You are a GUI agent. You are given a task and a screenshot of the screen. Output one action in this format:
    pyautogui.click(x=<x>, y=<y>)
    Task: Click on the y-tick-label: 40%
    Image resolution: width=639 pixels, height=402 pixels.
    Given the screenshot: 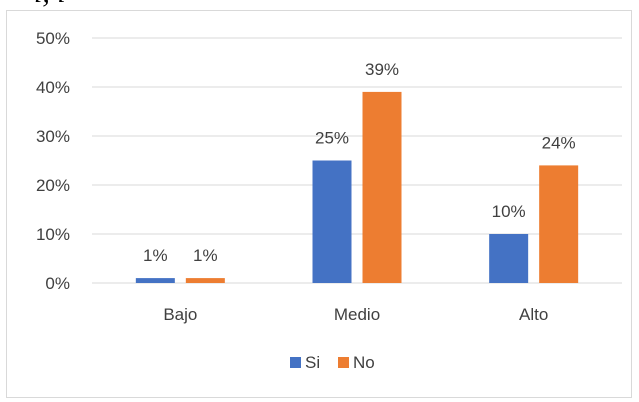 What is the action you would take?
    pyautogui.click(x=53, y=87)
    